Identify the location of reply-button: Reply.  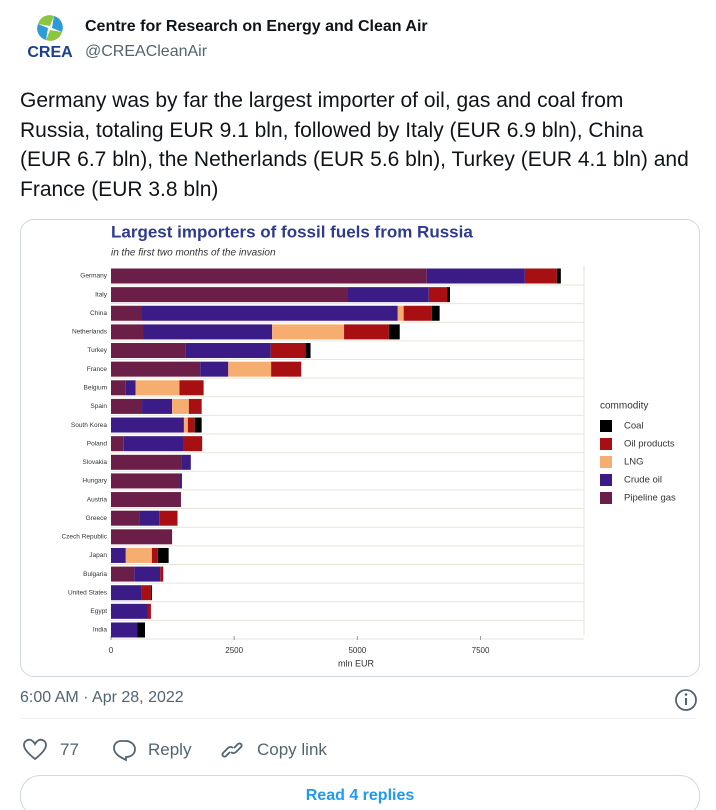
(170, 749).